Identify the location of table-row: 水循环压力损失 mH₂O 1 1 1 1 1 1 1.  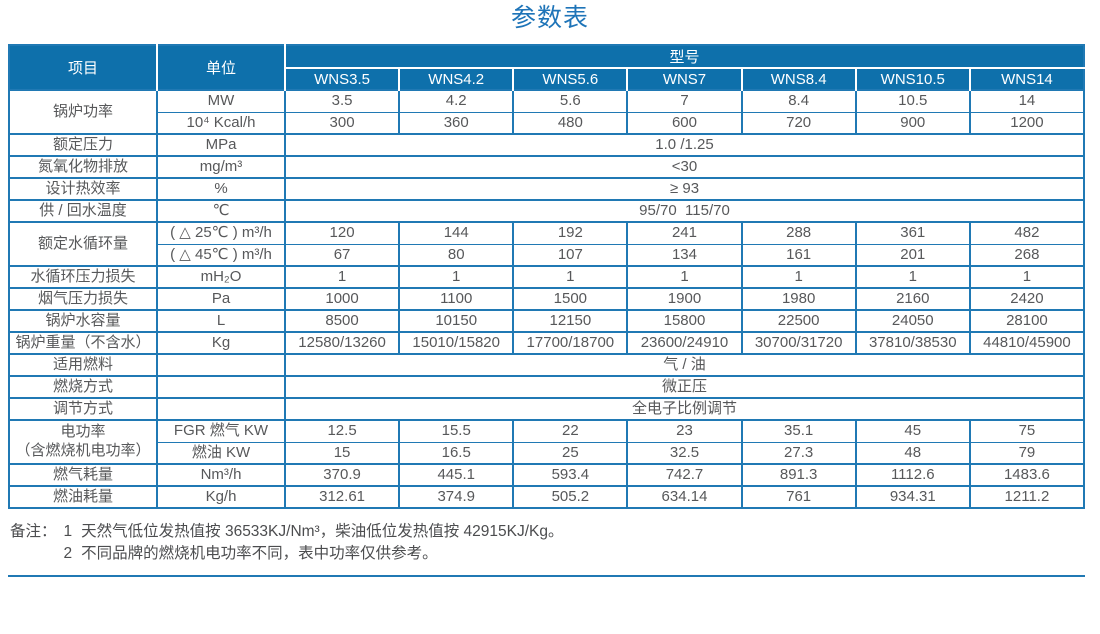
(547, 277).